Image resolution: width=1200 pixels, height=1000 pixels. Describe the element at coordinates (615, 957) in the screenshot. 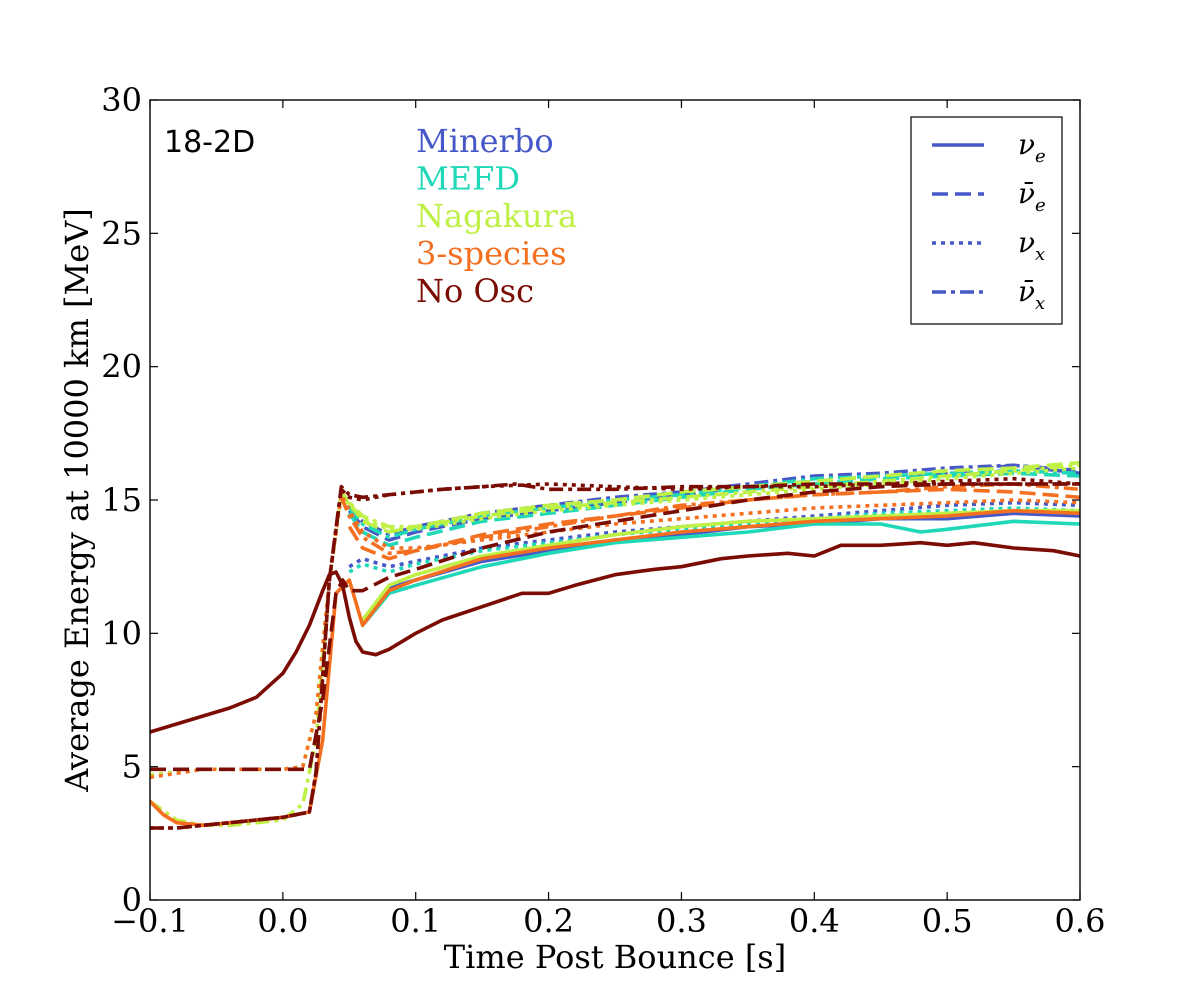

I see `x-axis-title: Time Post Bounce [s]` at that location.